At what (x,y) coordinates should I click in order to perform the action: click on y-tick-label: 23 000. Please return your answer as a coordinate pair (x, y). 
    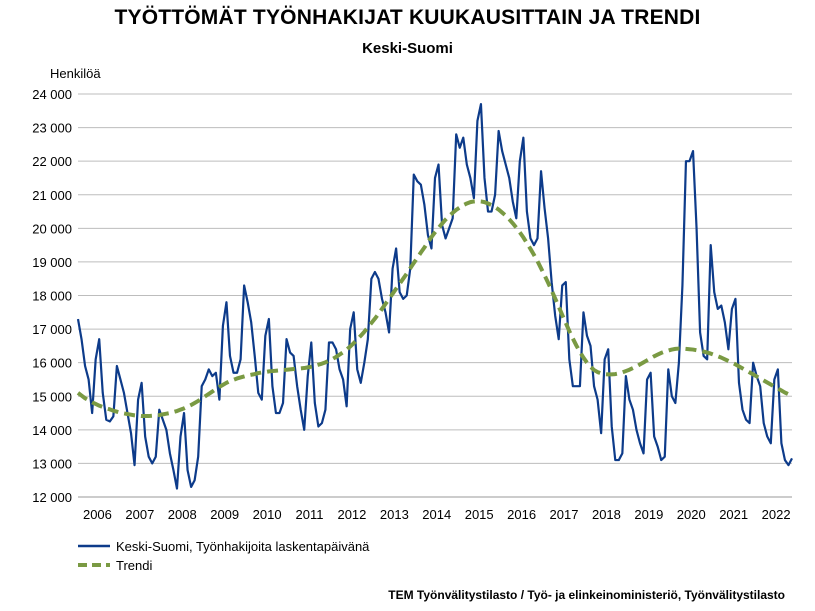
    Looking at the image, I should click on (52, 128).